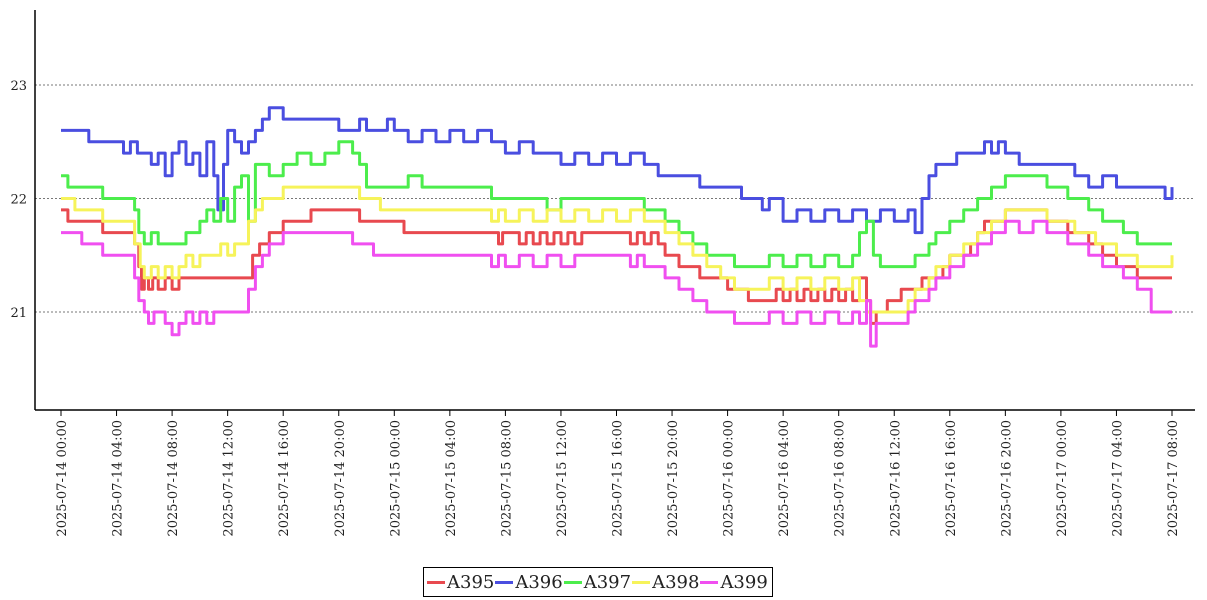 This screenshot has height=600, width=1207. Describe the element at coordinates (284, 478) in the screenshot. I see `x-tick-label: 2025-07-14 16:00` at that location.